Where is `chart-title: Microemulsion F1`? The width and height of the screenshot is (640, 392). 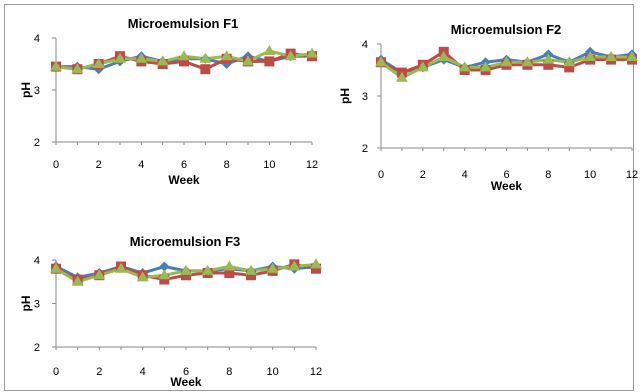
chart-title: Microemulsion F1 is located at coordinates (183, 23).